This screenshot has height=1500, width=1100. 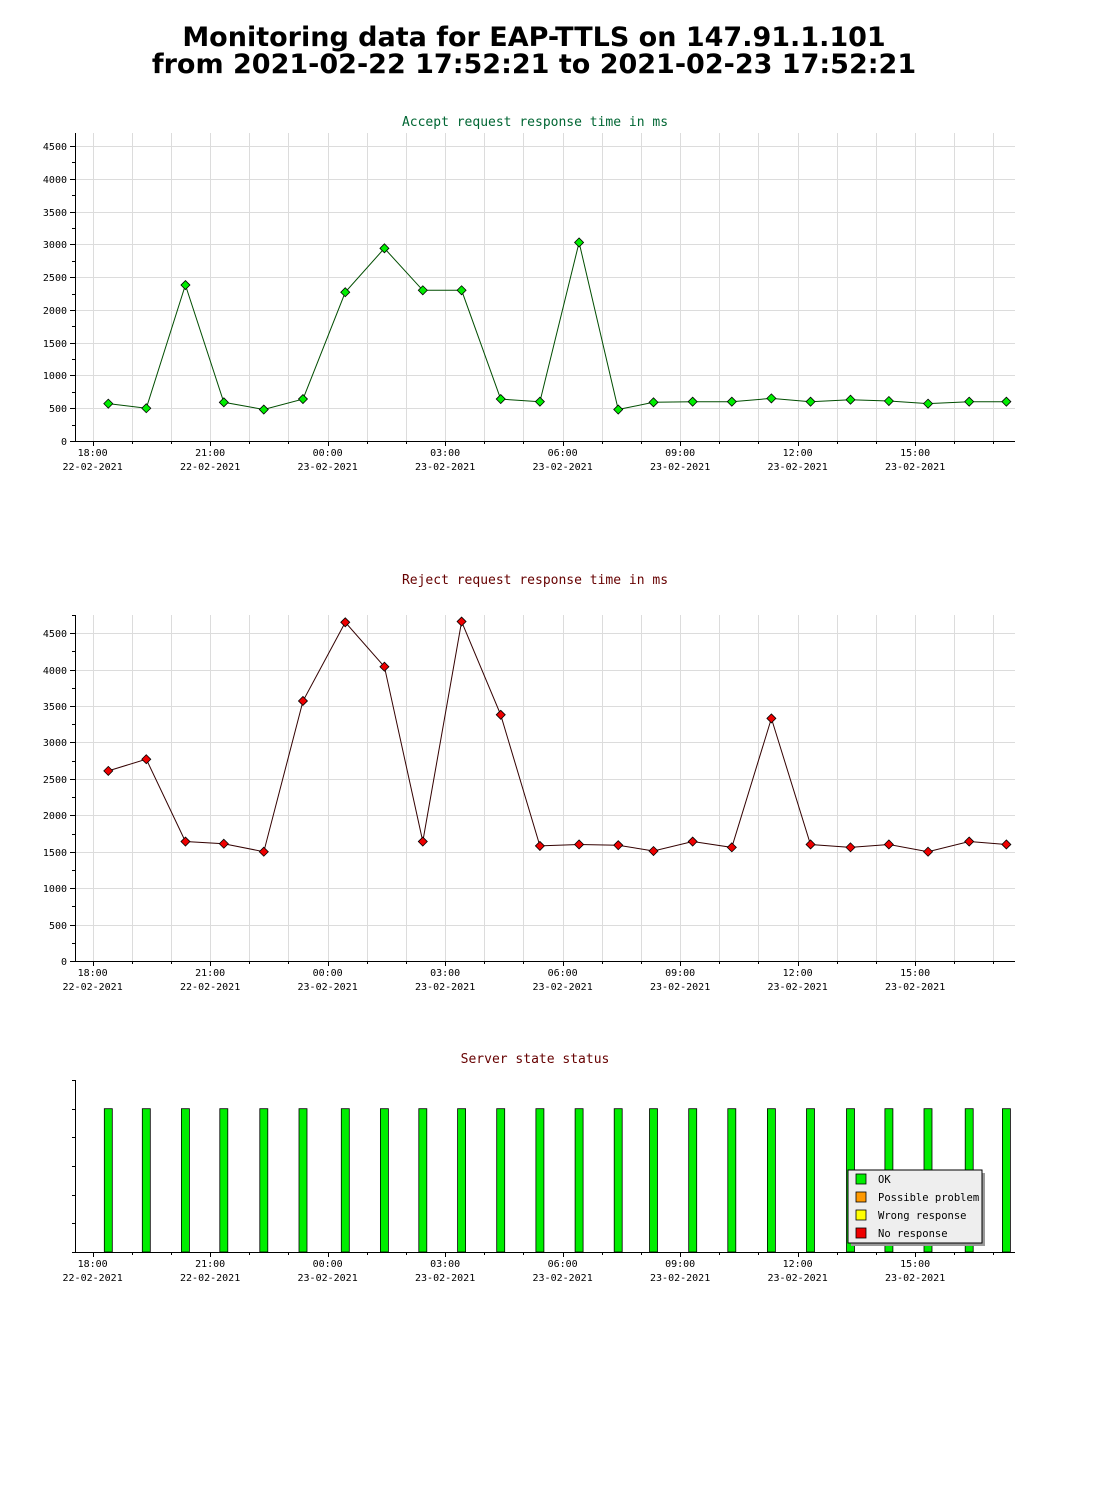 What do you see at coordinates (93, 1264) in the screenshot?
I see `status-x-tick-time: 18:00` at bounding box center [93, 1264].